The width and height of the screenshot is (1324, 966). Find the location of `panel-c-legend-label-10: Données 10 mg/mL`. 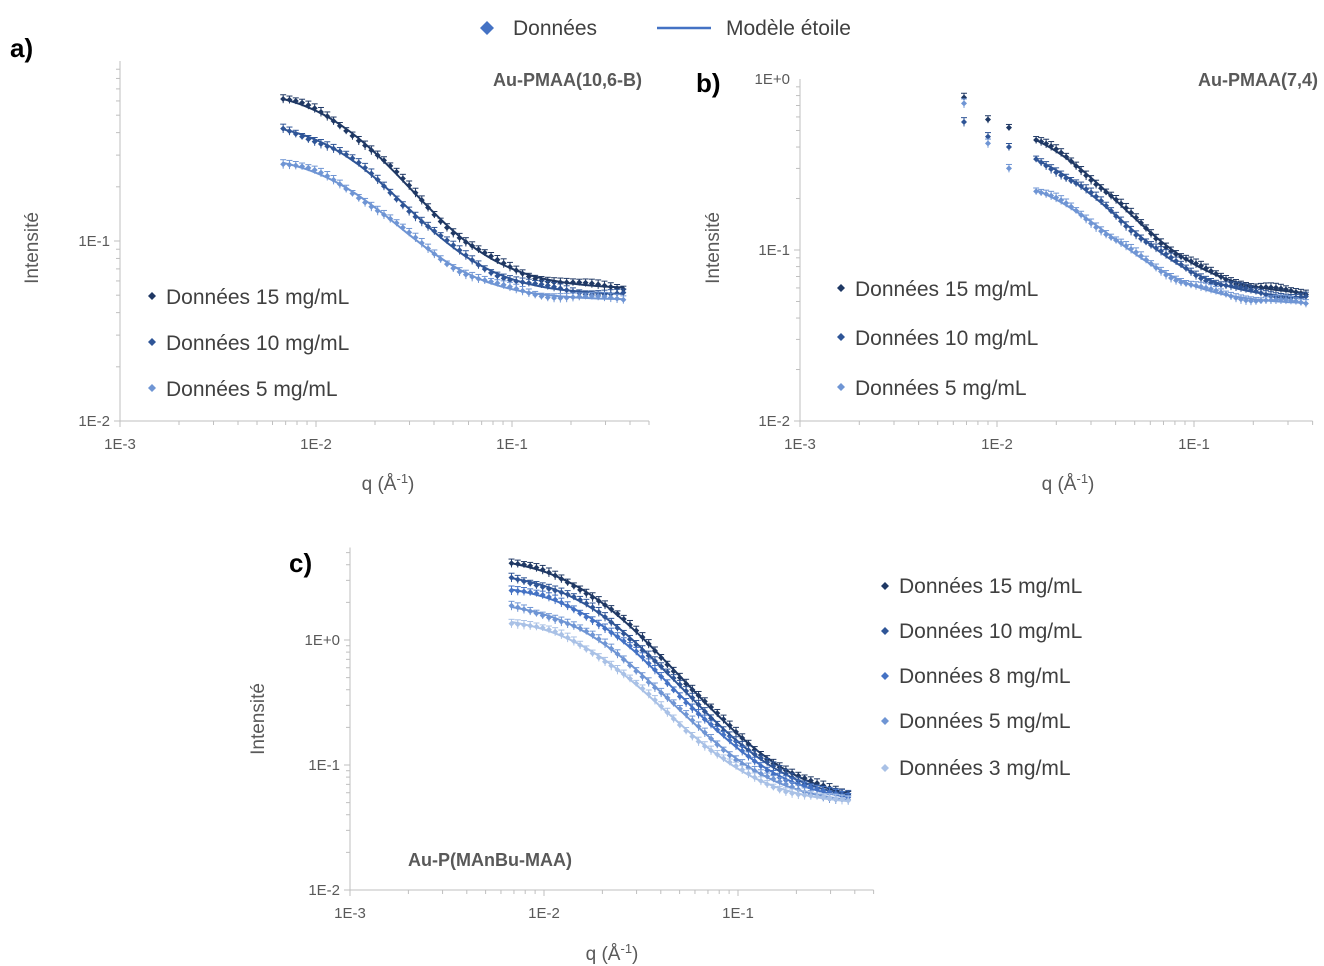

panel-c-legend-label-10: Données 10 mg/mL is located at coordinates (990, 631).